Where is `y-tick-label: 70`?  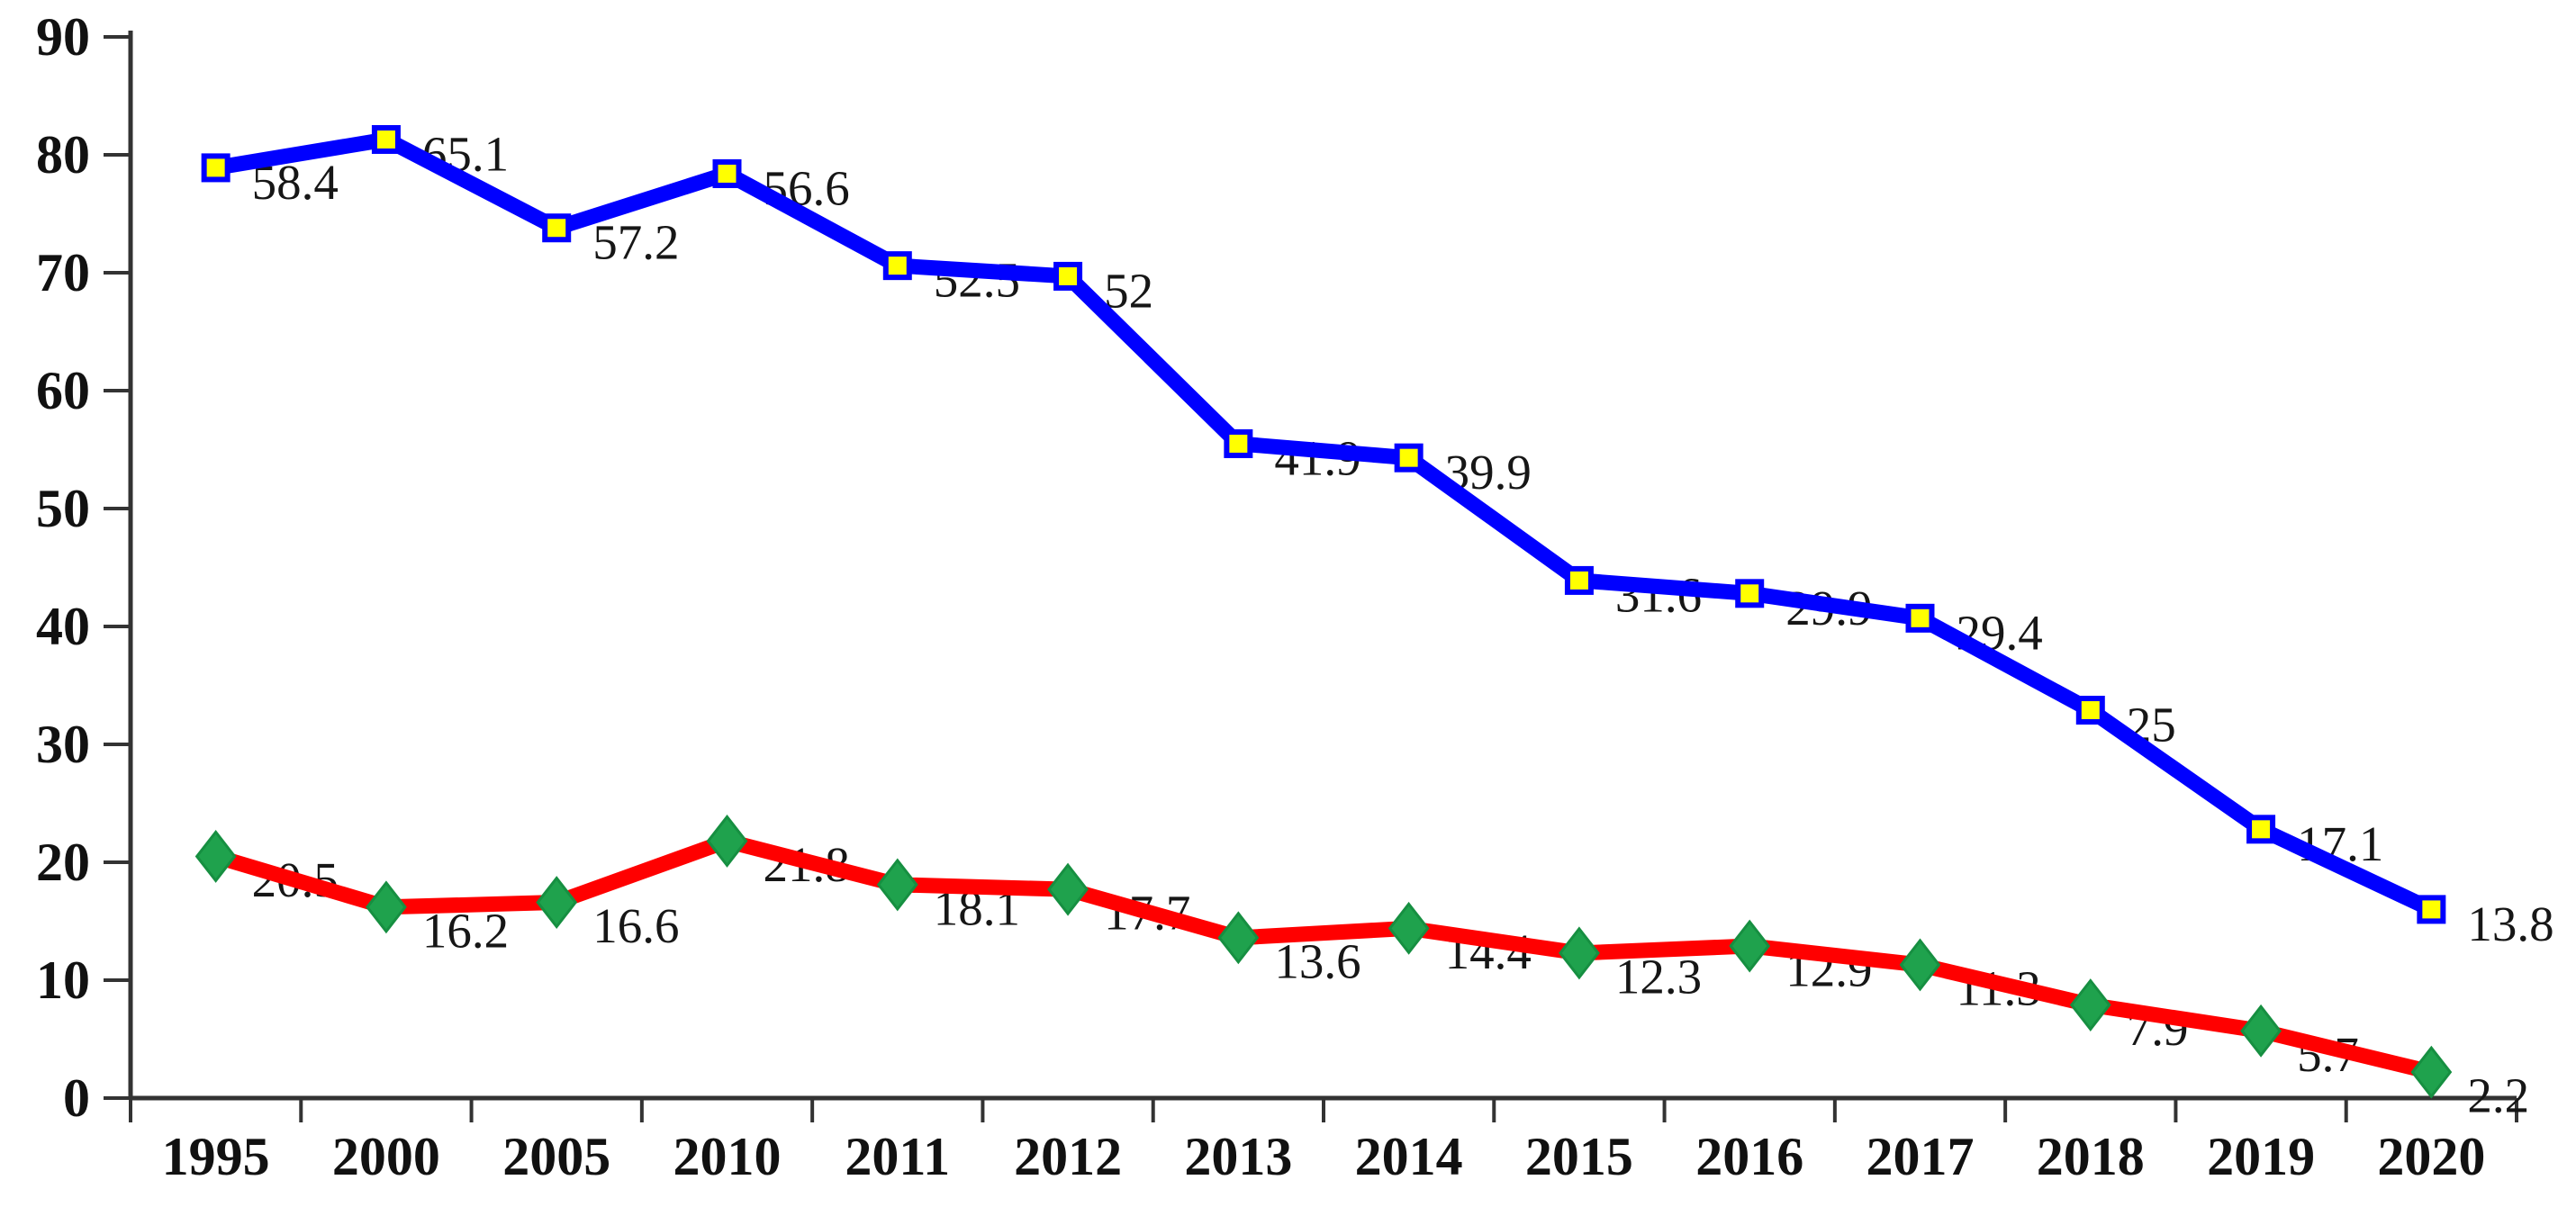 y-tick-label: 70 is located at coordinates (63, 272).